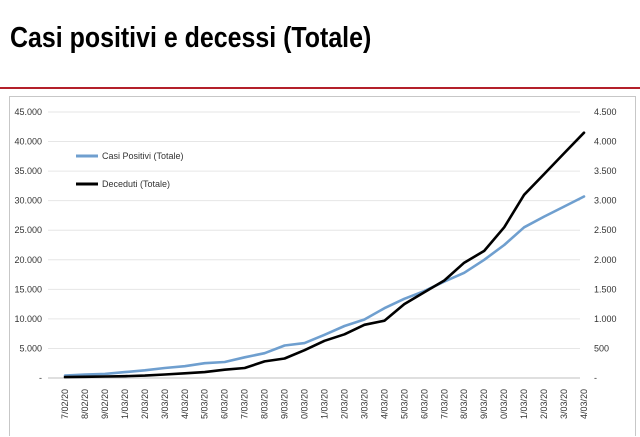 The height and width of the screenshot is (437, 640). What do you see at coordinates (85, 404) in the screenshot?
I see `x-tick-label: 8/02/20` at bounding box center [85, 404].